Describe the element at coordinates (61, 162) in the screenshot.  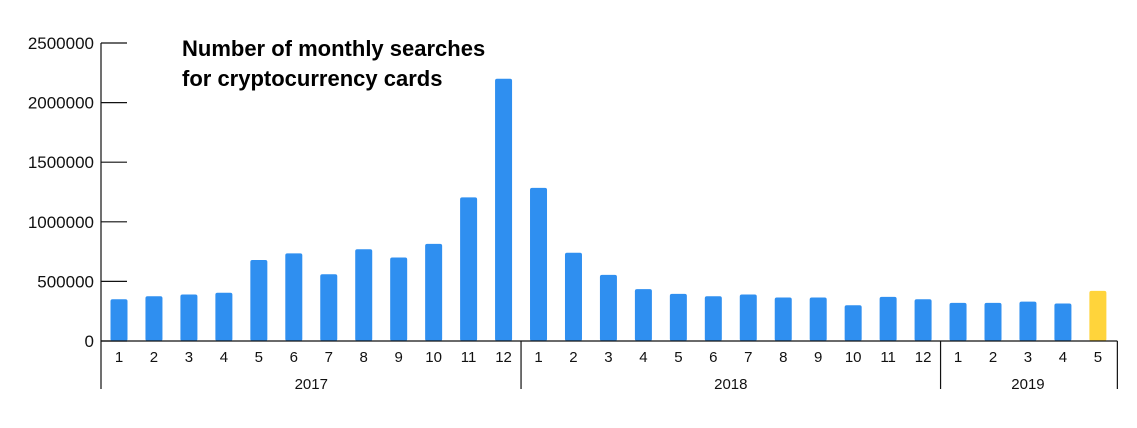
I see `y-tick-label: 1500000` at that location.